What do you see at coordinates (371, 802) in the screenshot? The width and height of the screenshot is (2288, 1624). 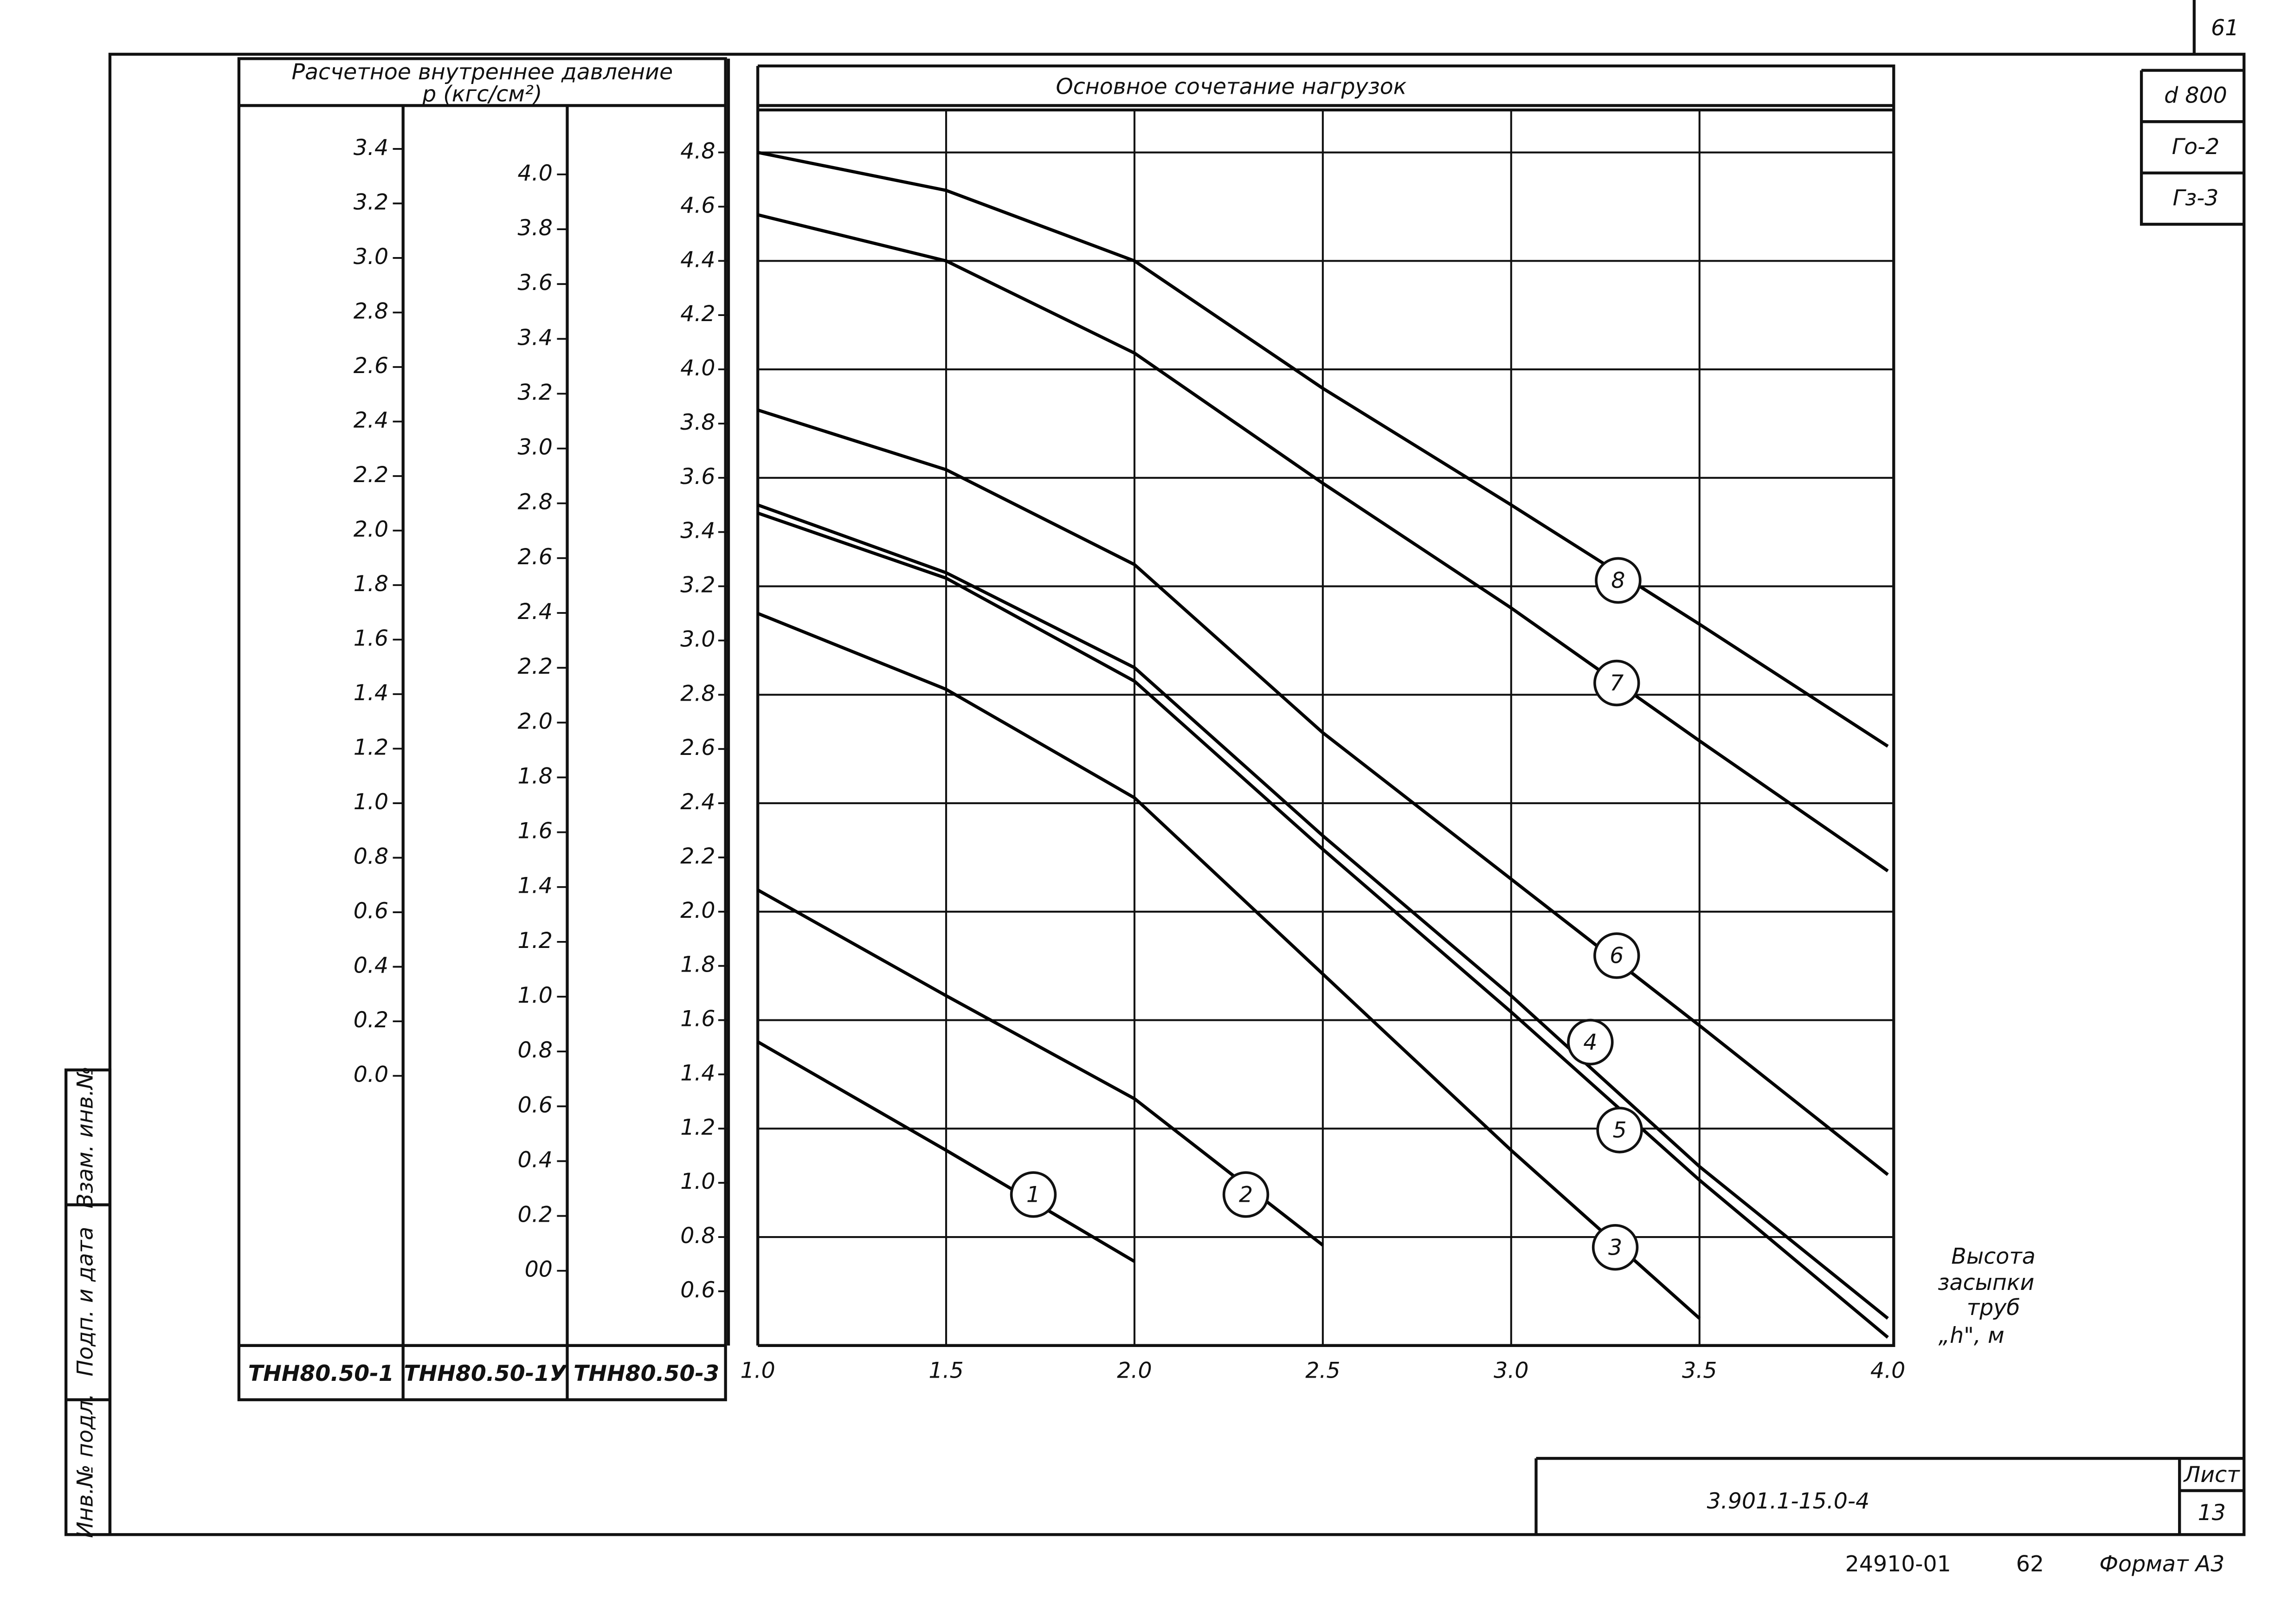 I see `scale-tick-label: 1.0` at bounding box center [371, 802].